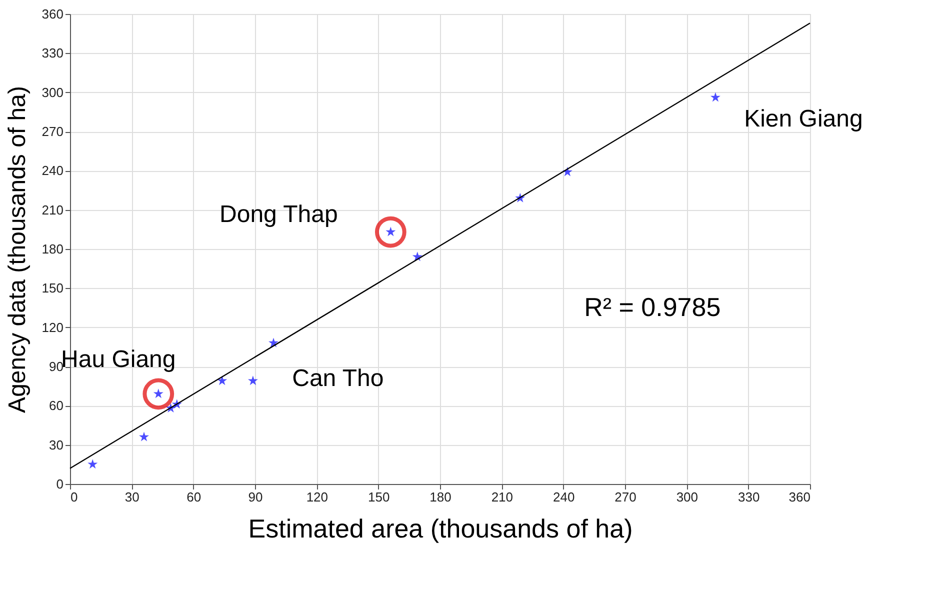 Image resolution: width=945 pixels, height=592 pixels. Describe the element at coordinates (53, 14) in the screenshot. I see `y-tick-label: 360` at that location.